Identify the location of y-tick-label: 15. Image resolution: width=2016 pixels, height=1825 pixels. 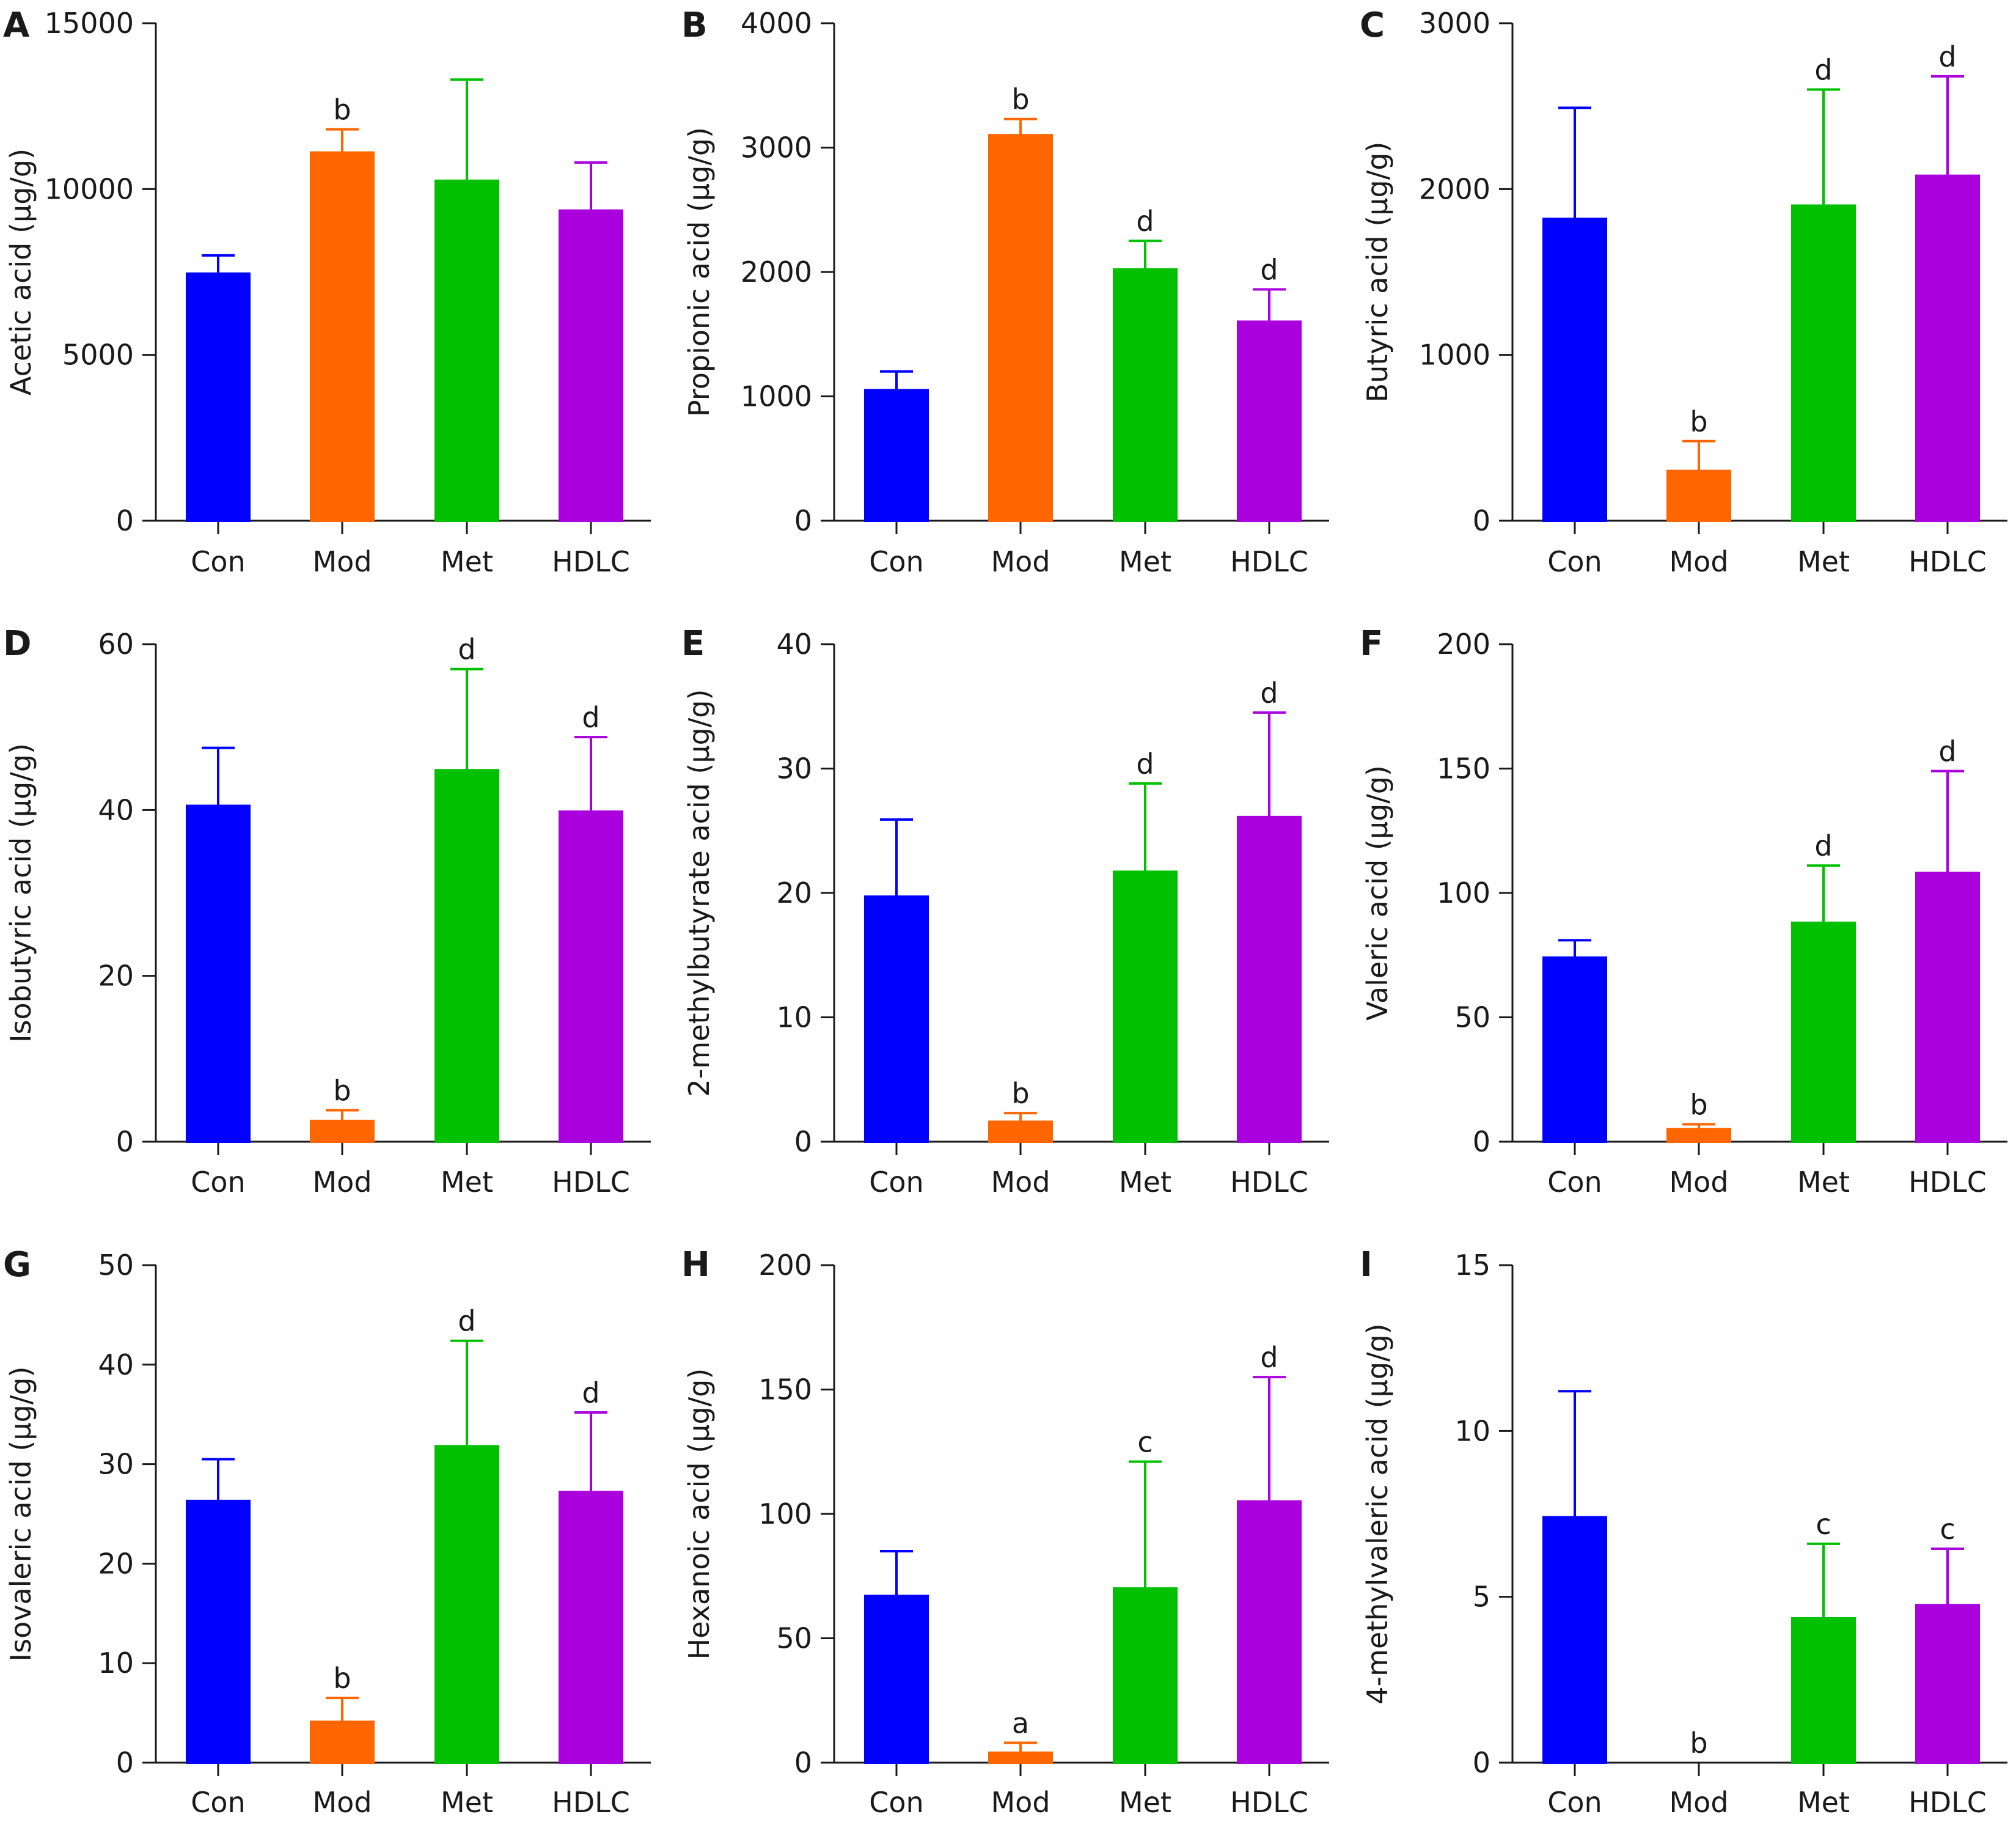
(1472, 1265).